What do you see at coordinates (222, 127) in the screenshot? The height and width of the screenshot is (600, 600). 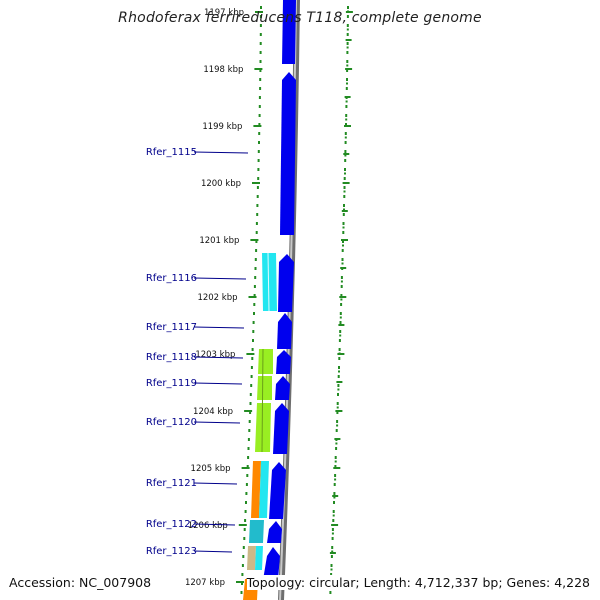 I see `kbp-tick-label: 1199 kbp` at bounding box center [222, 127].